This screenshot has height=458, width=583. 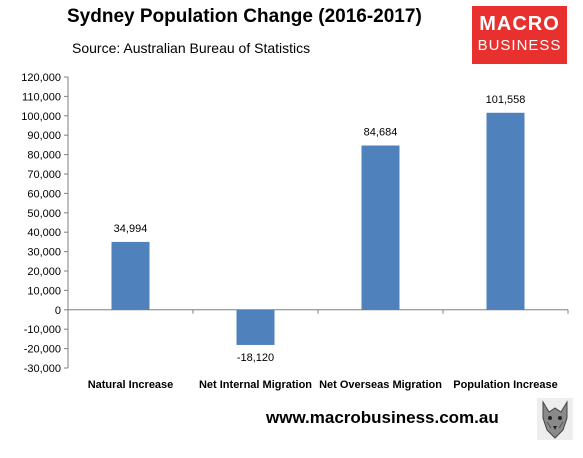 What do you see at coordinates (44, 272) in the screenshot?
I see `y-tick-label: 20,000` at bounding box center [44, 272].